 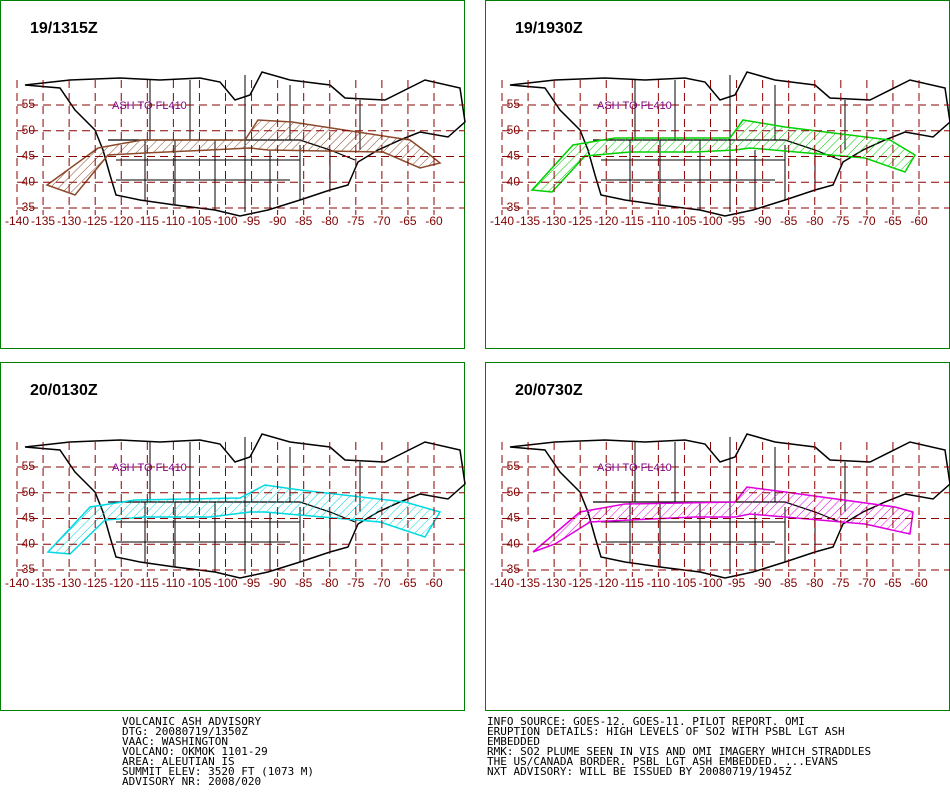 What do you see at coordinates (513, 741) in the screenshot?
I see `advisory-line: EMBEDDED` at bounding box center [513, 741].